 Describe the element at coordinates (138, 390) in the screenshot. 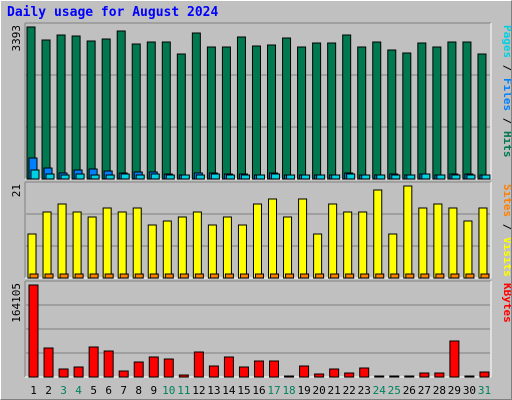

I see `x-tick-label: 8` at that location.